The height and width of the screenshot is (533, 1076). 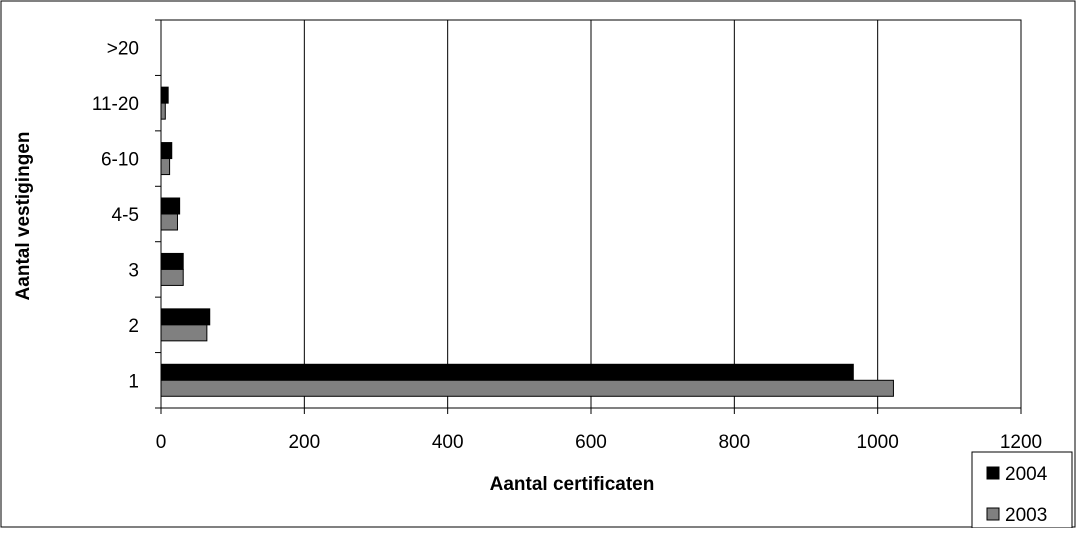 What do you see at coordinates (120, 160) in the screenshot?
I see `y-tick-label-4: 6-10` at bounding box center [120, 160].